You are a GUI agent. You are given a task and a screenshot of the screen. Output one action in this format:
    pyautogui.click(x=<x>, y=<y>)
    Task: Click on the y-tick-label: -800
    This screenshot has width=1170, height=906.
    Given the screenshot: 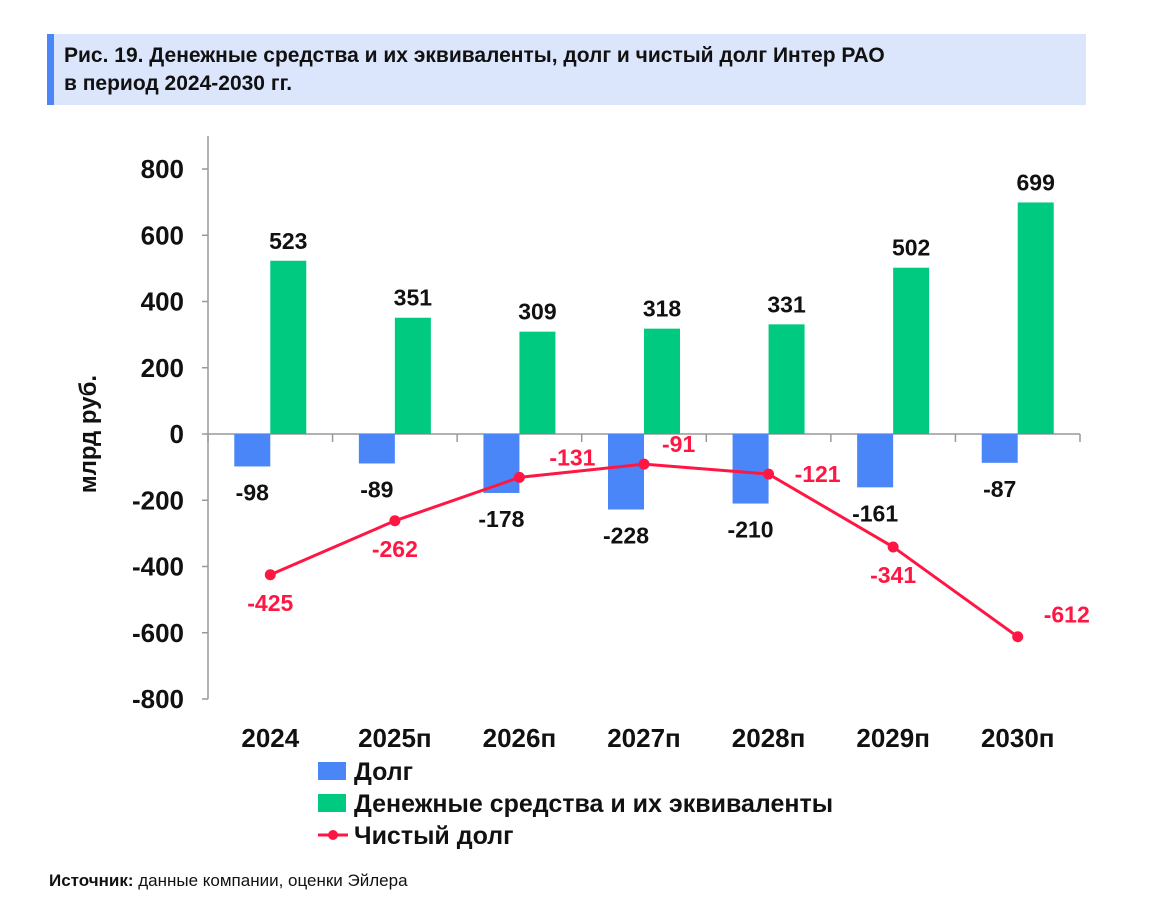 What is the action you would take?
    pyautogui.click(x=158, y=699)
    